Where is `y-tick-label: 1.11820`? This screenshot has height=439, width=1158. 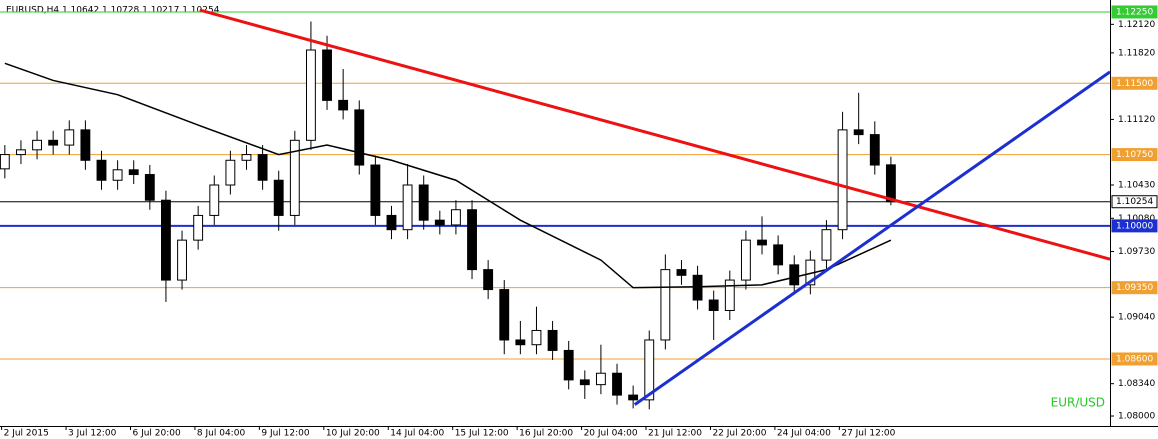
y-tick-label: 1.11820 is located at coordinates (1136, 53).